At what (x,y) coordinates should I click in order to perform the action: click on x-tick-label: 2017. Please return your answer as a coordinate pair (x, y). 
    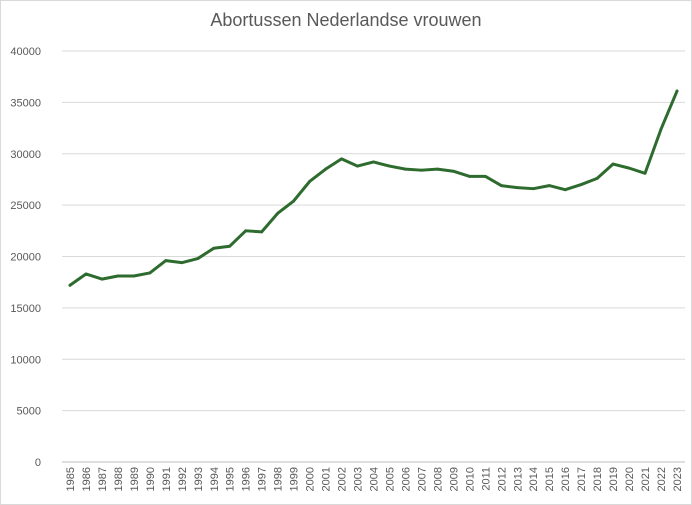
    Looking at the image, I should click on (582, 479).